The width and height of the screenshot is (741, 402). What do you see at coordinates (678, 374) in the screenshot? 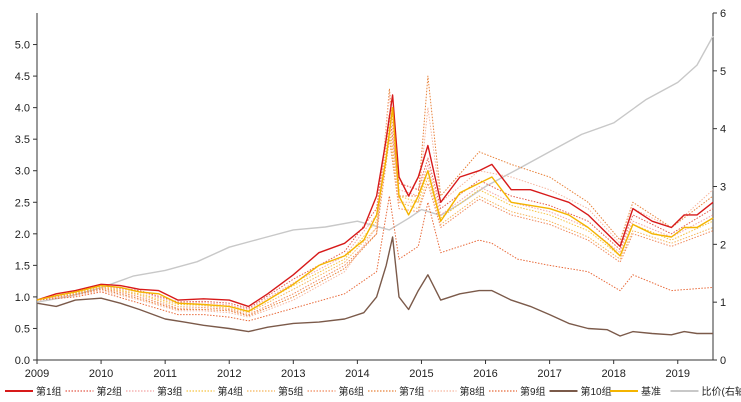
I see `x-tick-label: 2019` at bounding box center [678, 374].